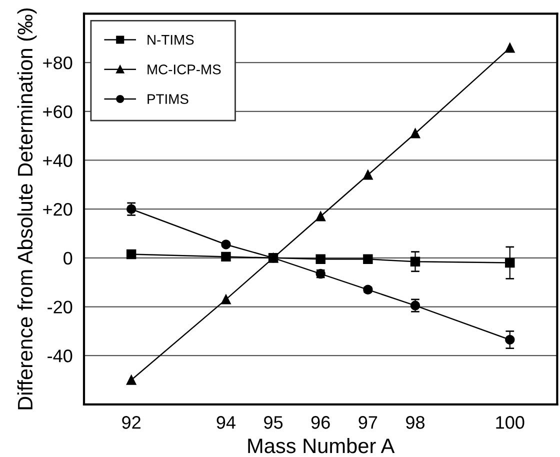 The image size is (560, 457). What do you see at coordinates (273, 422) in the screenshot?
I see `x-tick-label: 95` at bounding box center [273, 422].